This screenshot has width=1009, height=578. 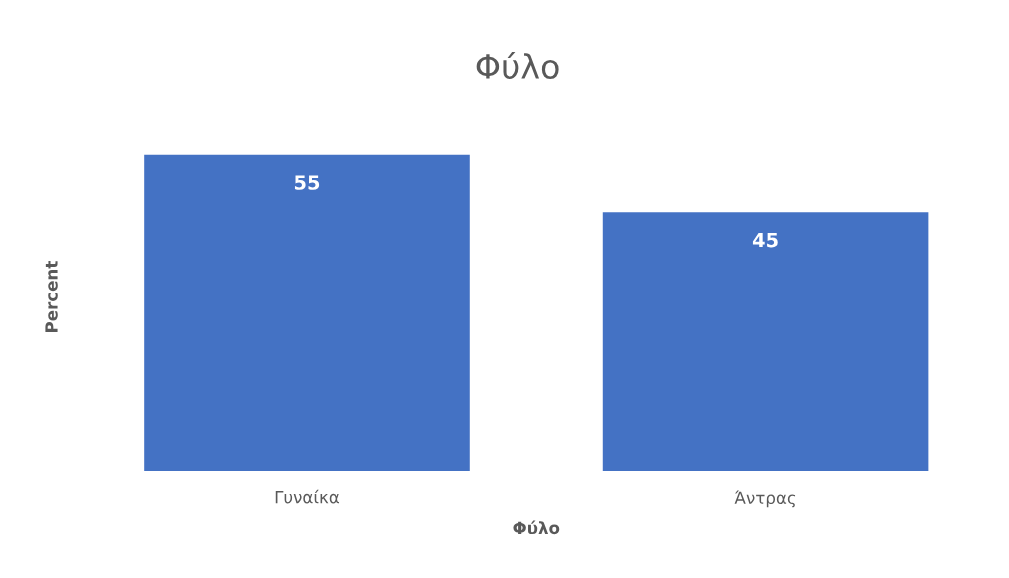 I want to click on data-label: 55, so click(x=307, y=182).